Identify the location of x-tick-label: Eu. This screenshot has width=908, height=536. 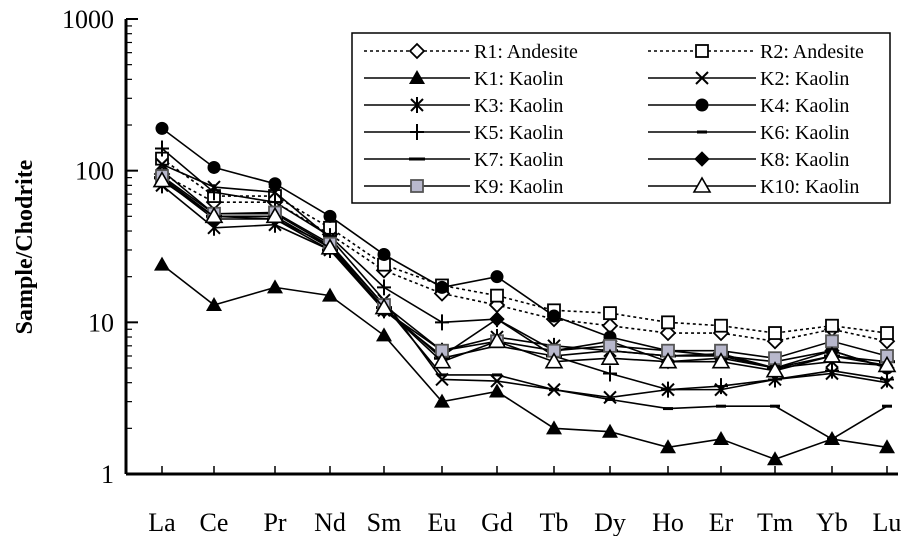
(442, 522).